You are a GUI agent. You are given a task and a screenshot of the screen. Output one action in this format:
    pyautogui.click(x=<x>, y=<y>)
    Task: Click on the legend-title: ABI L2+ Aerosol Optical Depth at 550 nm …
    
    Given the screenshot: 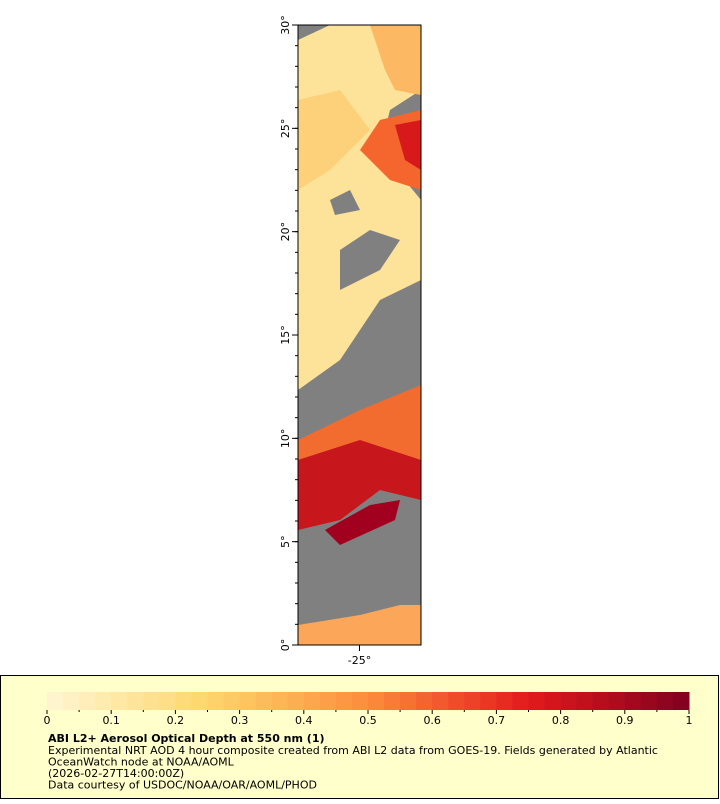 What is the action you would take?
    pyautogui.click(x=186, y=738)
    